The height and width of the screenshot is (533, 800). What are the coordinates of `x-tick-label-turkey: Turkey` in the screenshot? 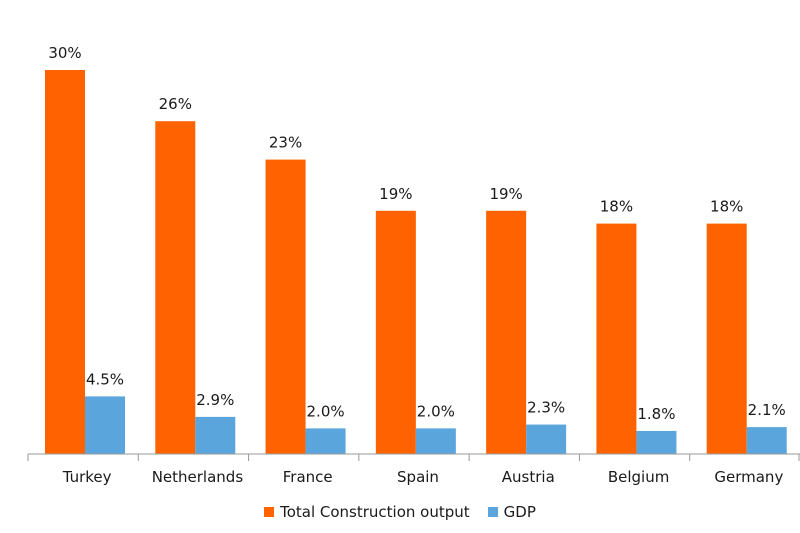 It's located at (87, 477).